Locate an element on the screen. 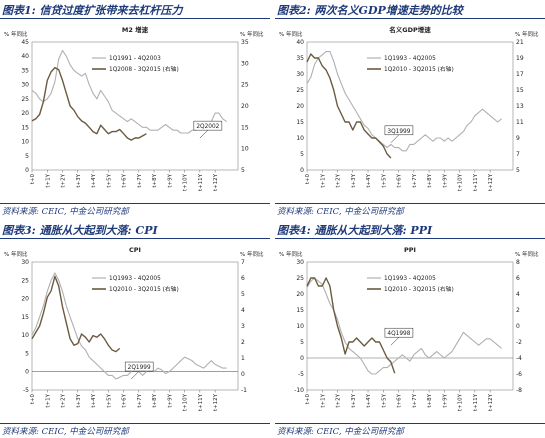  y-tick-label-right: -2 is located at coordinates (519, 342).